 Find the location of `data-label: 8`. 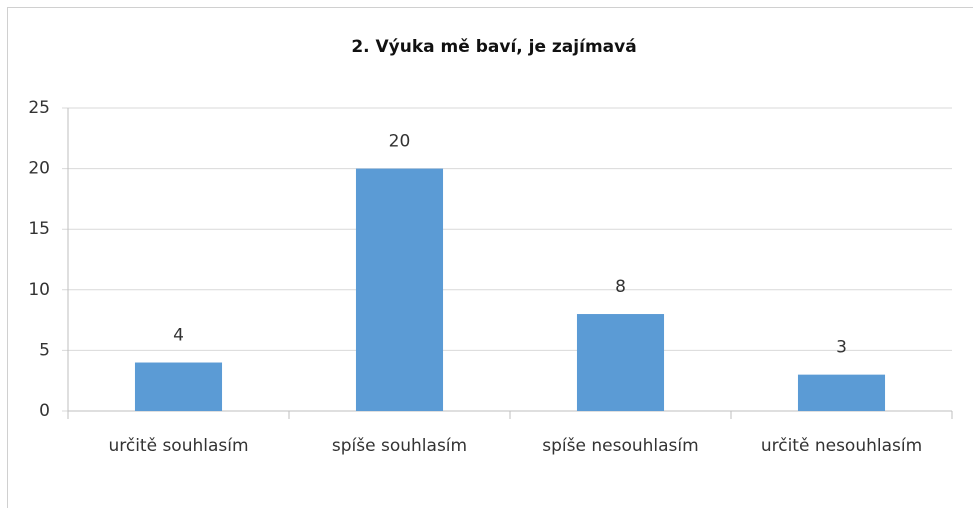

data-label: 8 is located at coordinates (620, 287).